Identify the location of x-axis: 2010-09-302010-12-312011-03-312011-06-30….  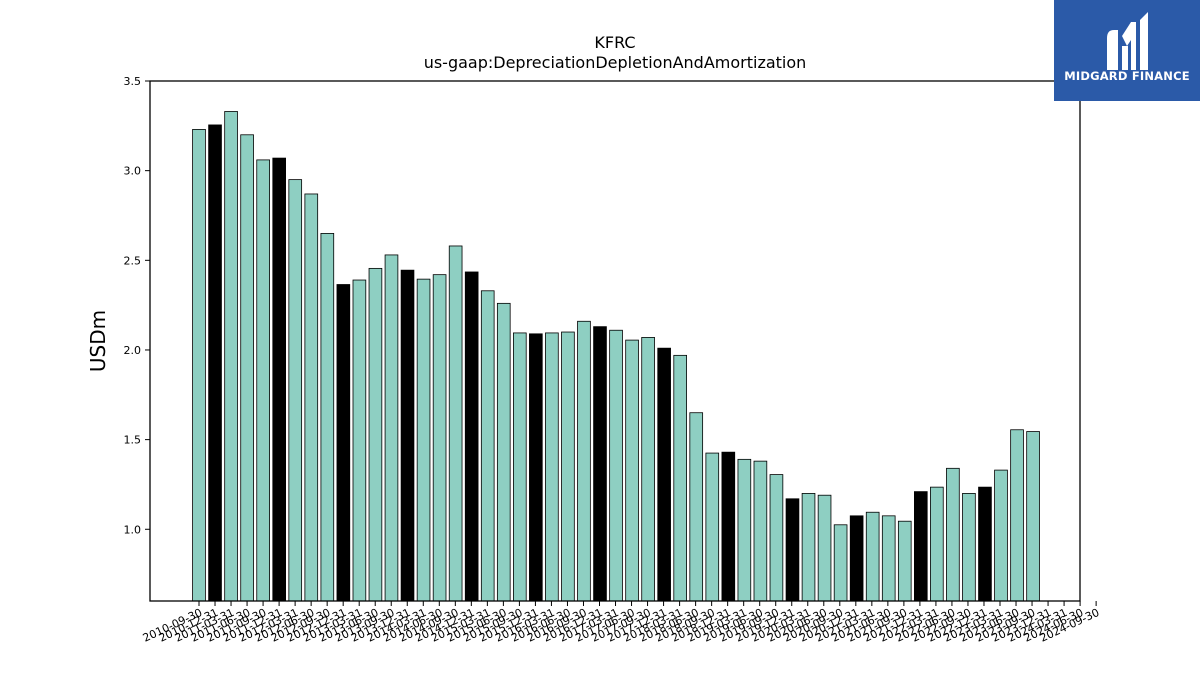
(621, 623).